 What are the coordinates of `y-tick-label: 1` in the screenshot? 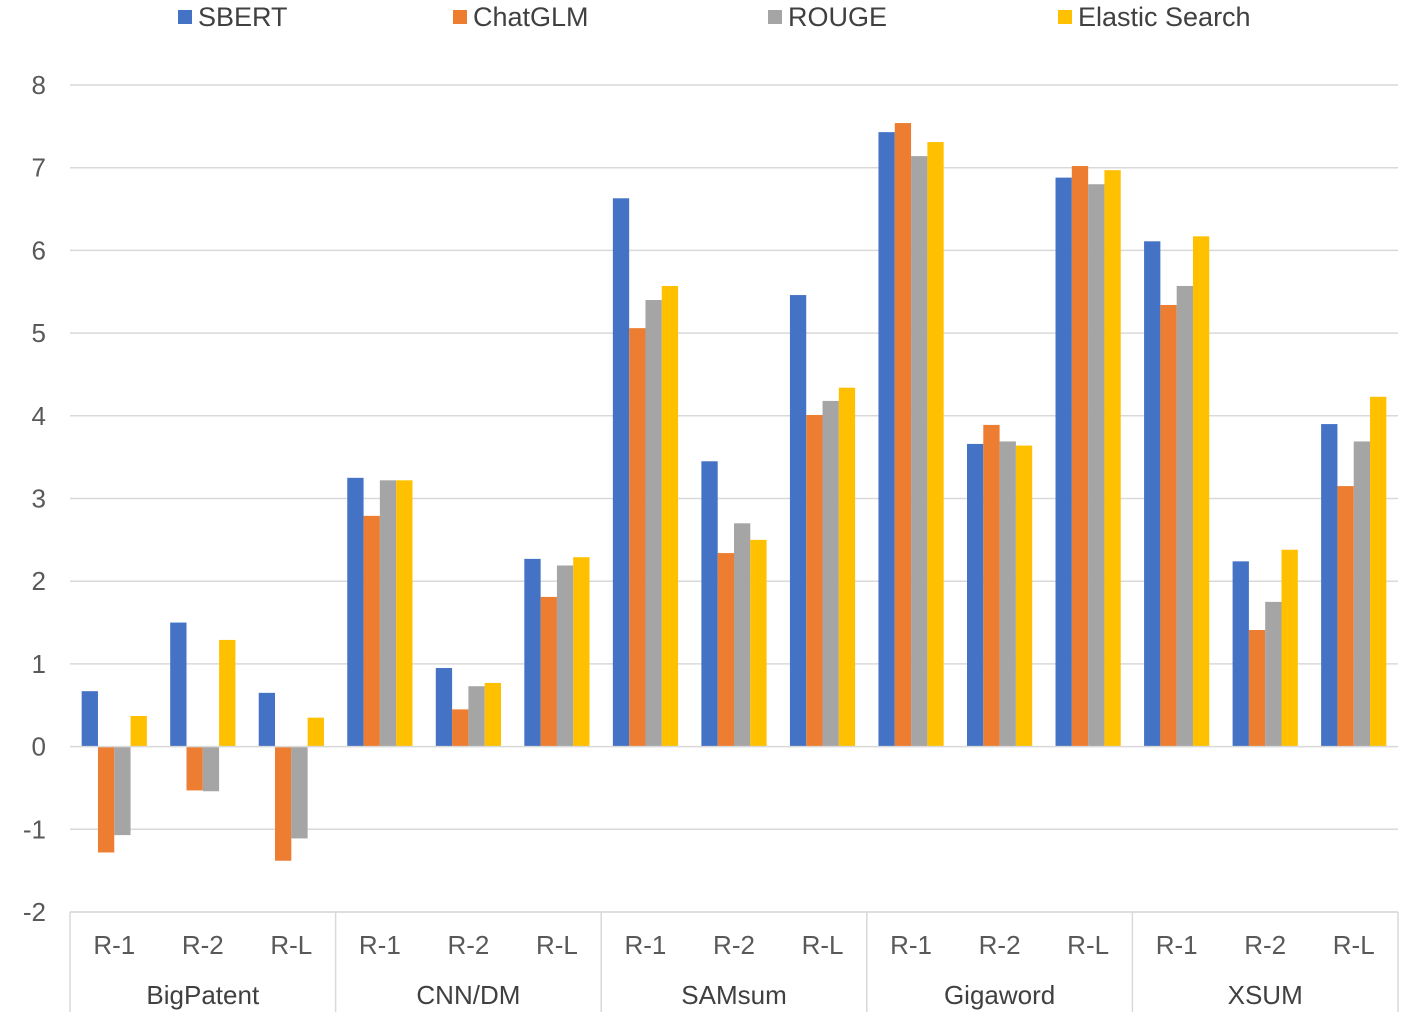 It's located at (39, 664).